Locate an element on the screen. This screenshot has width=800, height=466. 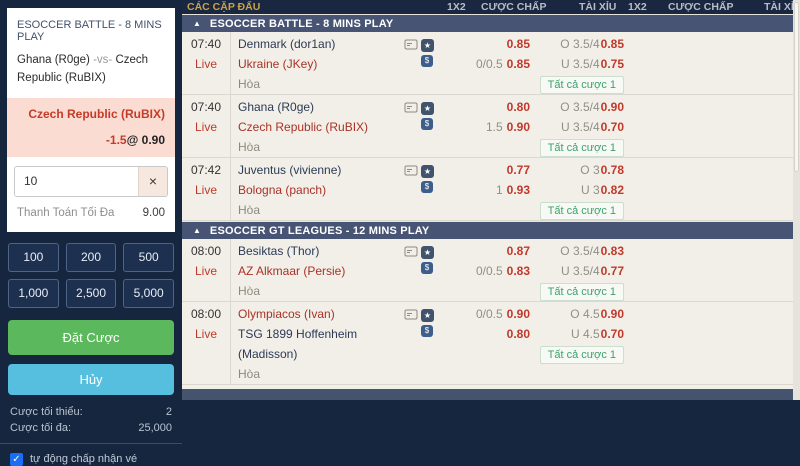
col-handicap-b: CƯỢC CHẤP is located at coordinates (701, 7).